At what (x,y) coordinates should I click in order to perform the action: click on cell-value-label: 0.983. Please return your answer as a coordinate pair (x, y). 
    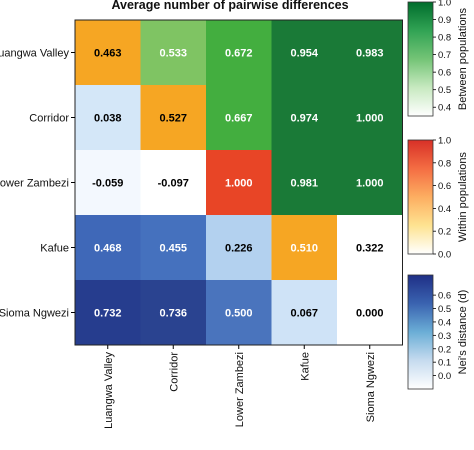
    Looking at the image, I should click on (370, 54).